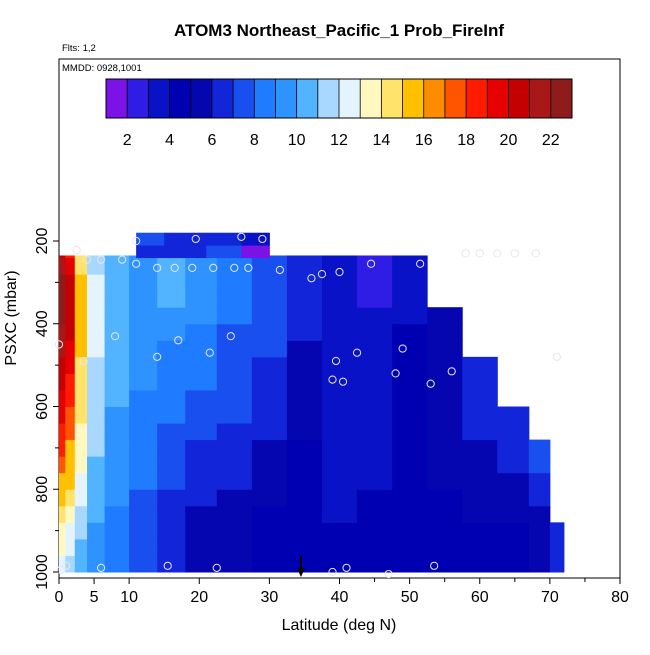 The image size is (650, 655). What do you see at coordinates (94, 597) in the screenshot?
I see `x-tick-label: 5` at bounding box center [94, 597].